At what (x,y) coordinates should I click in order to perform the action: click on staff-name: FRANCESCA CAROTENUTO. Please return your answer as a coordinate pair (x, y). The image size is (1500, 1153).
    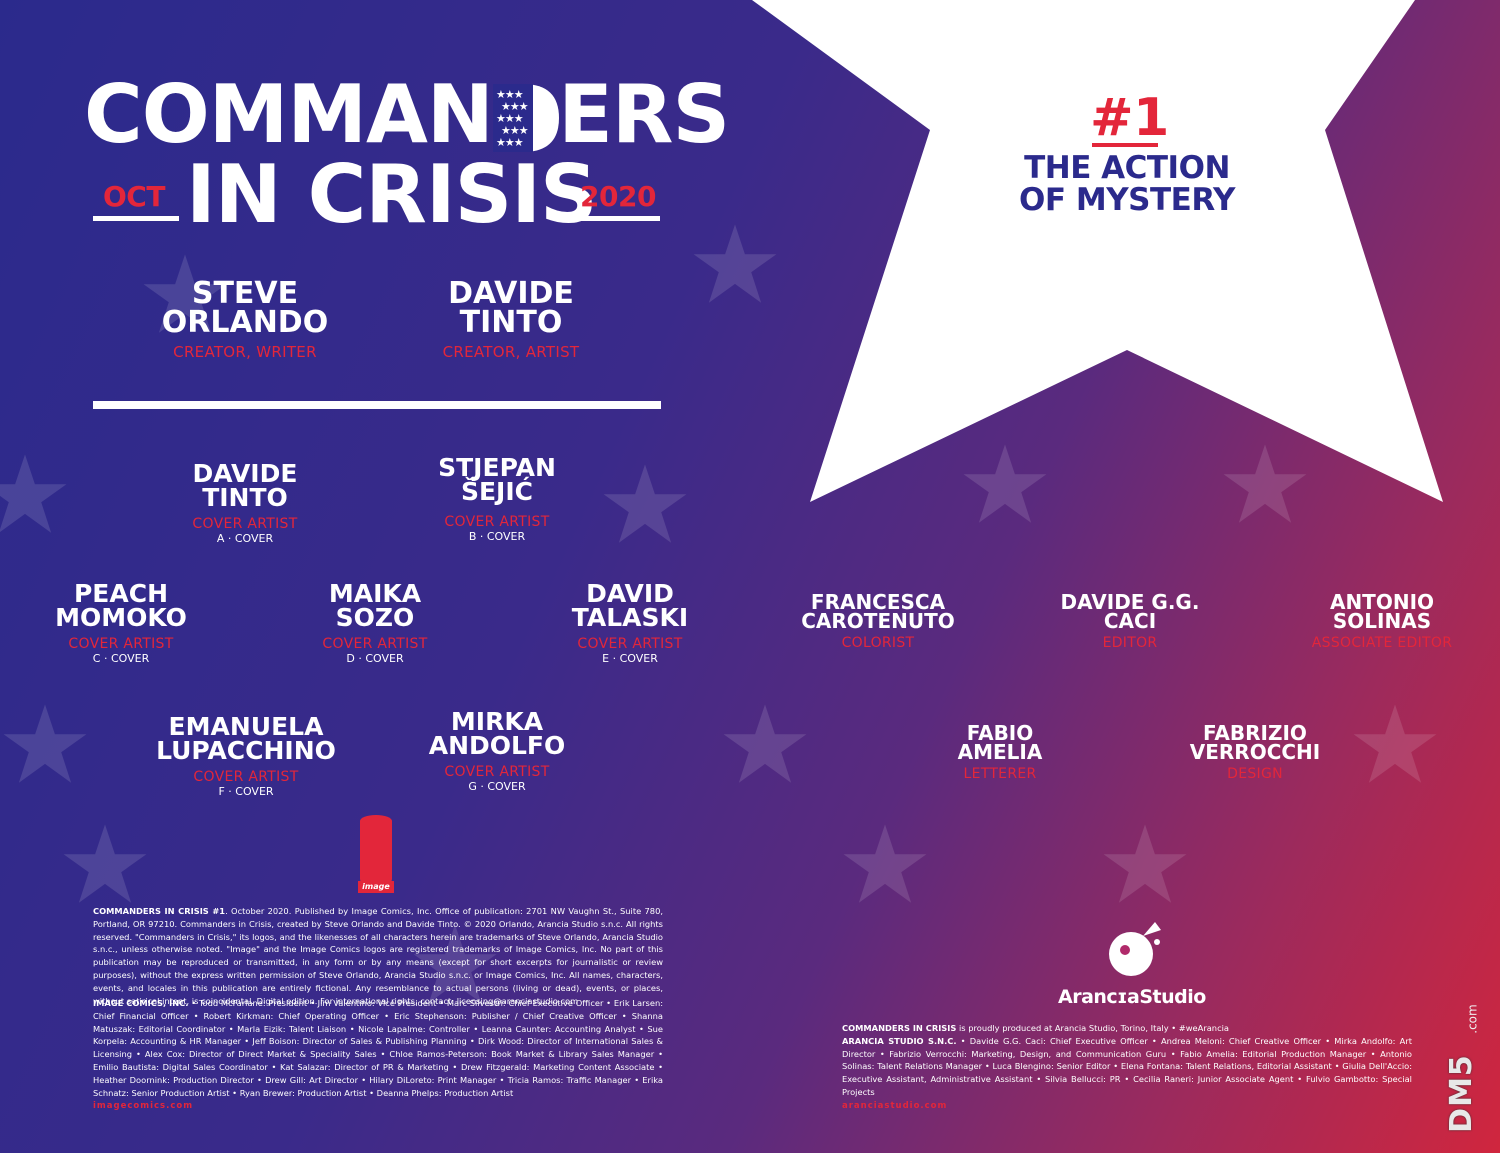
    Looking at the image, I should click on (878, 611).